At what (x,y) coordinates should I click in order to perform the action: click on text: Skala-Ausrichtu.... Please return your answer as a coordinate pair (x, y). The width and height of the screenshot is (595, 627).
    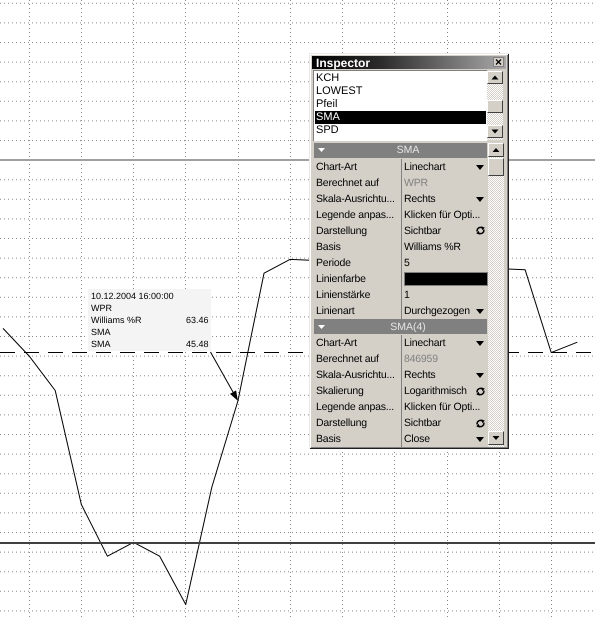
    Looking at the image, I should click on (355, 198).